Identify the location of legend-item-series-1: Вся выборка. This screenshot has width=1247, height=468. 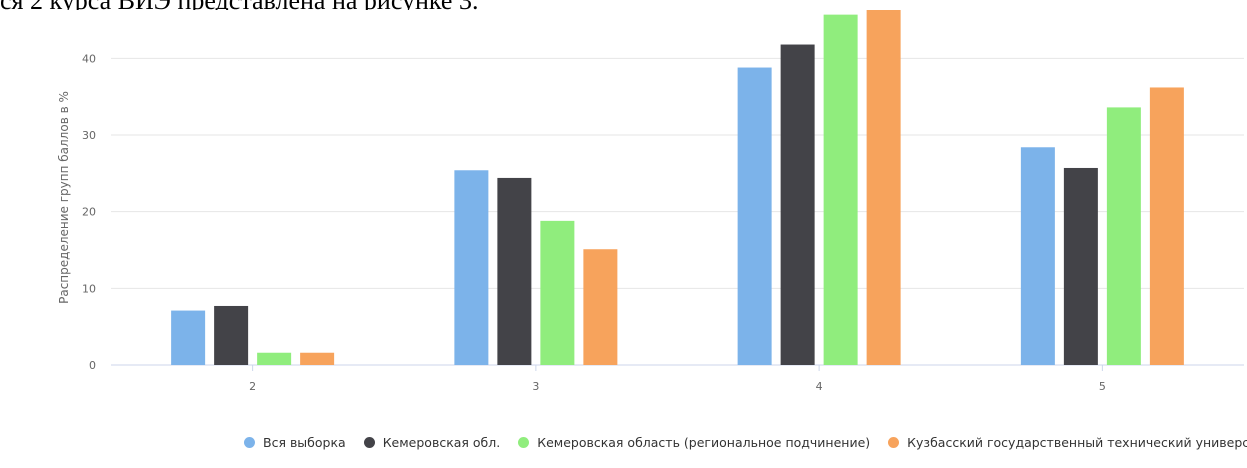
(295, 442).